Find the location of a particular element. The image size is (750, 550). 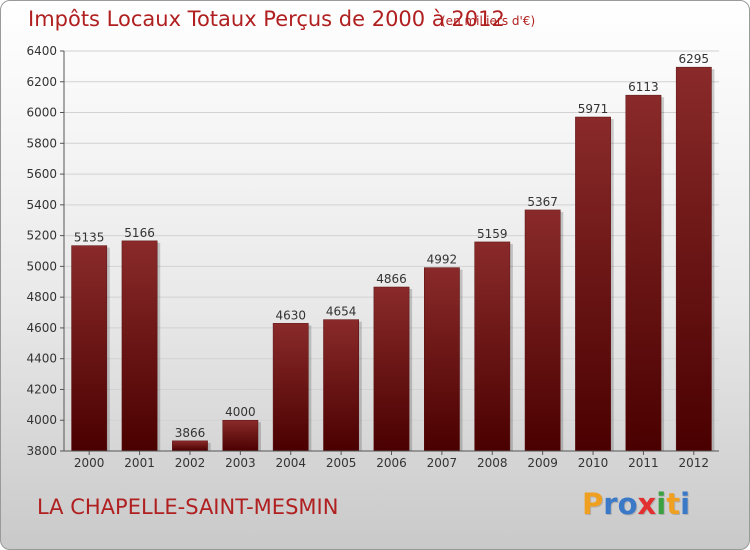

proxiti-logo: Proxiti is located at coordinates (636, 504).